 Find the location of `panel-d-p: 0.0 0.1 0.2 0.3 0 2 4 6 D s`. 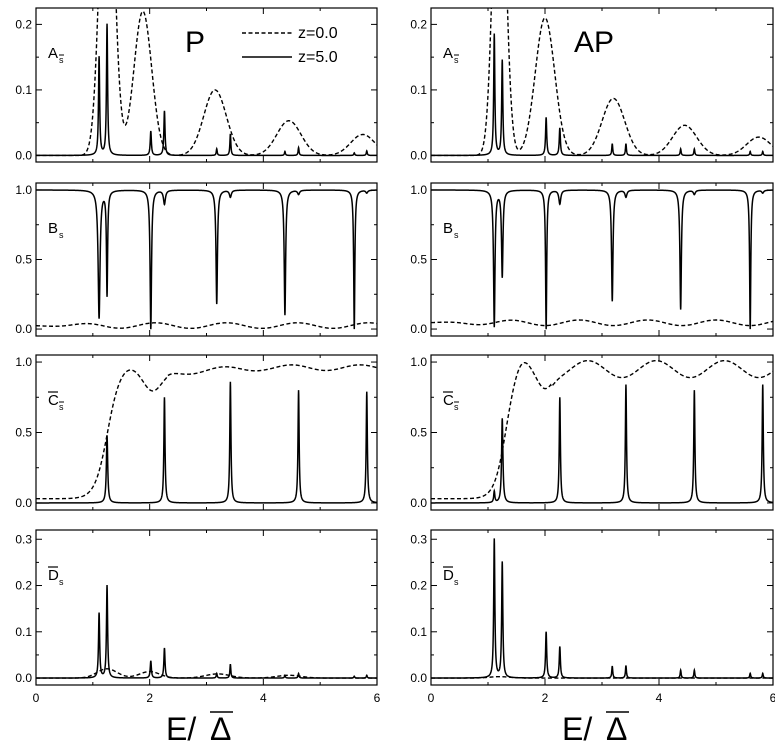

panel-d-p: 0.0 0.1 0.2 0.3 0 2 4 6 D s is located at coordinates (198, 617).